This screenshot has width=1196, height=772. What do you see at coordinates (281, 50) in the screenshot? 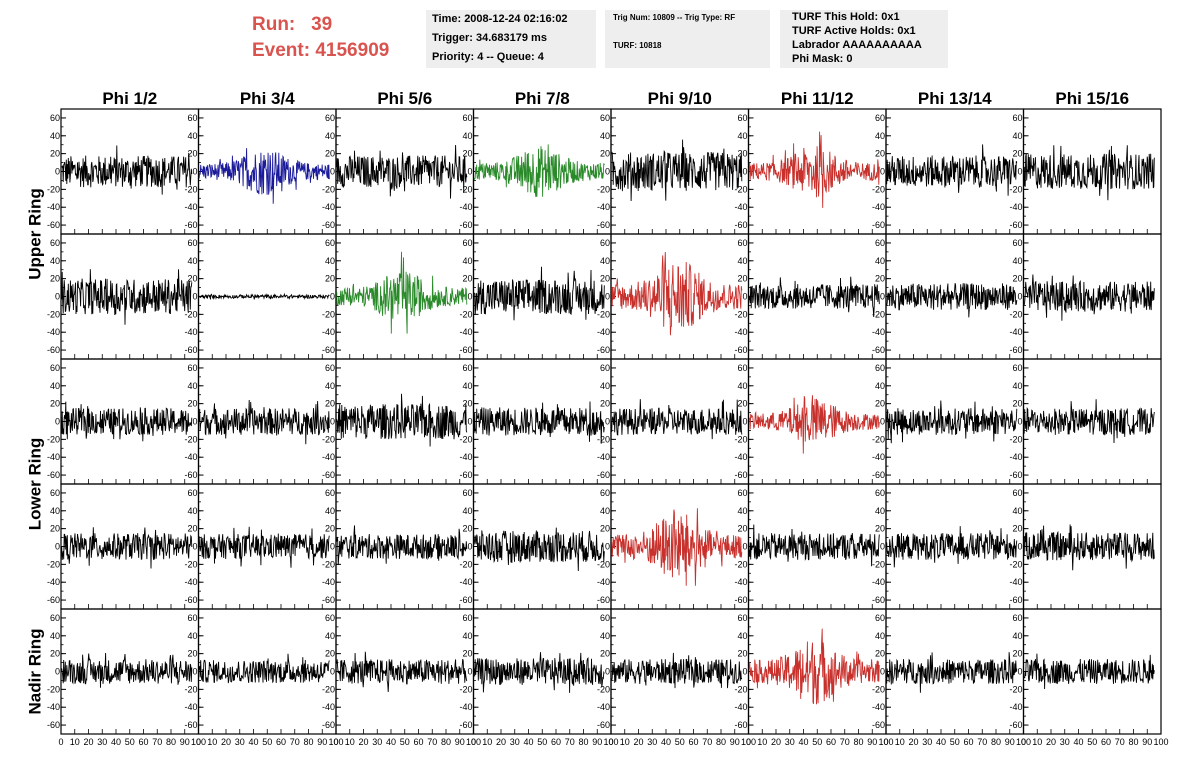
I see `event-label: Event:` at bounding box center [281, 50].